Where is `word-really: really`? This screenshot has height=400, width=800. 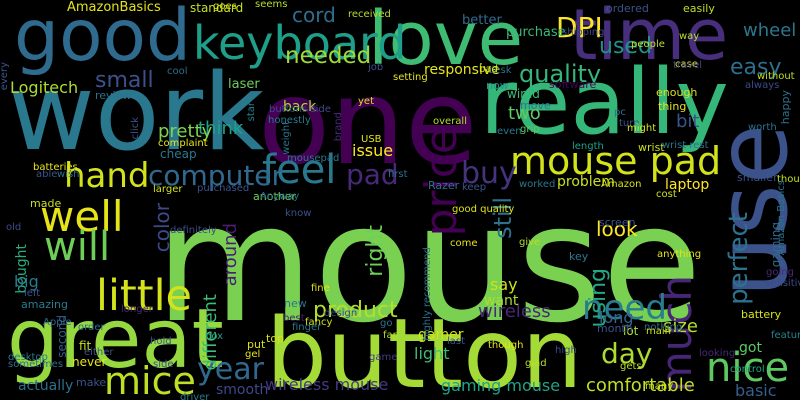 word-really: really is located at coordinates (604, 102).